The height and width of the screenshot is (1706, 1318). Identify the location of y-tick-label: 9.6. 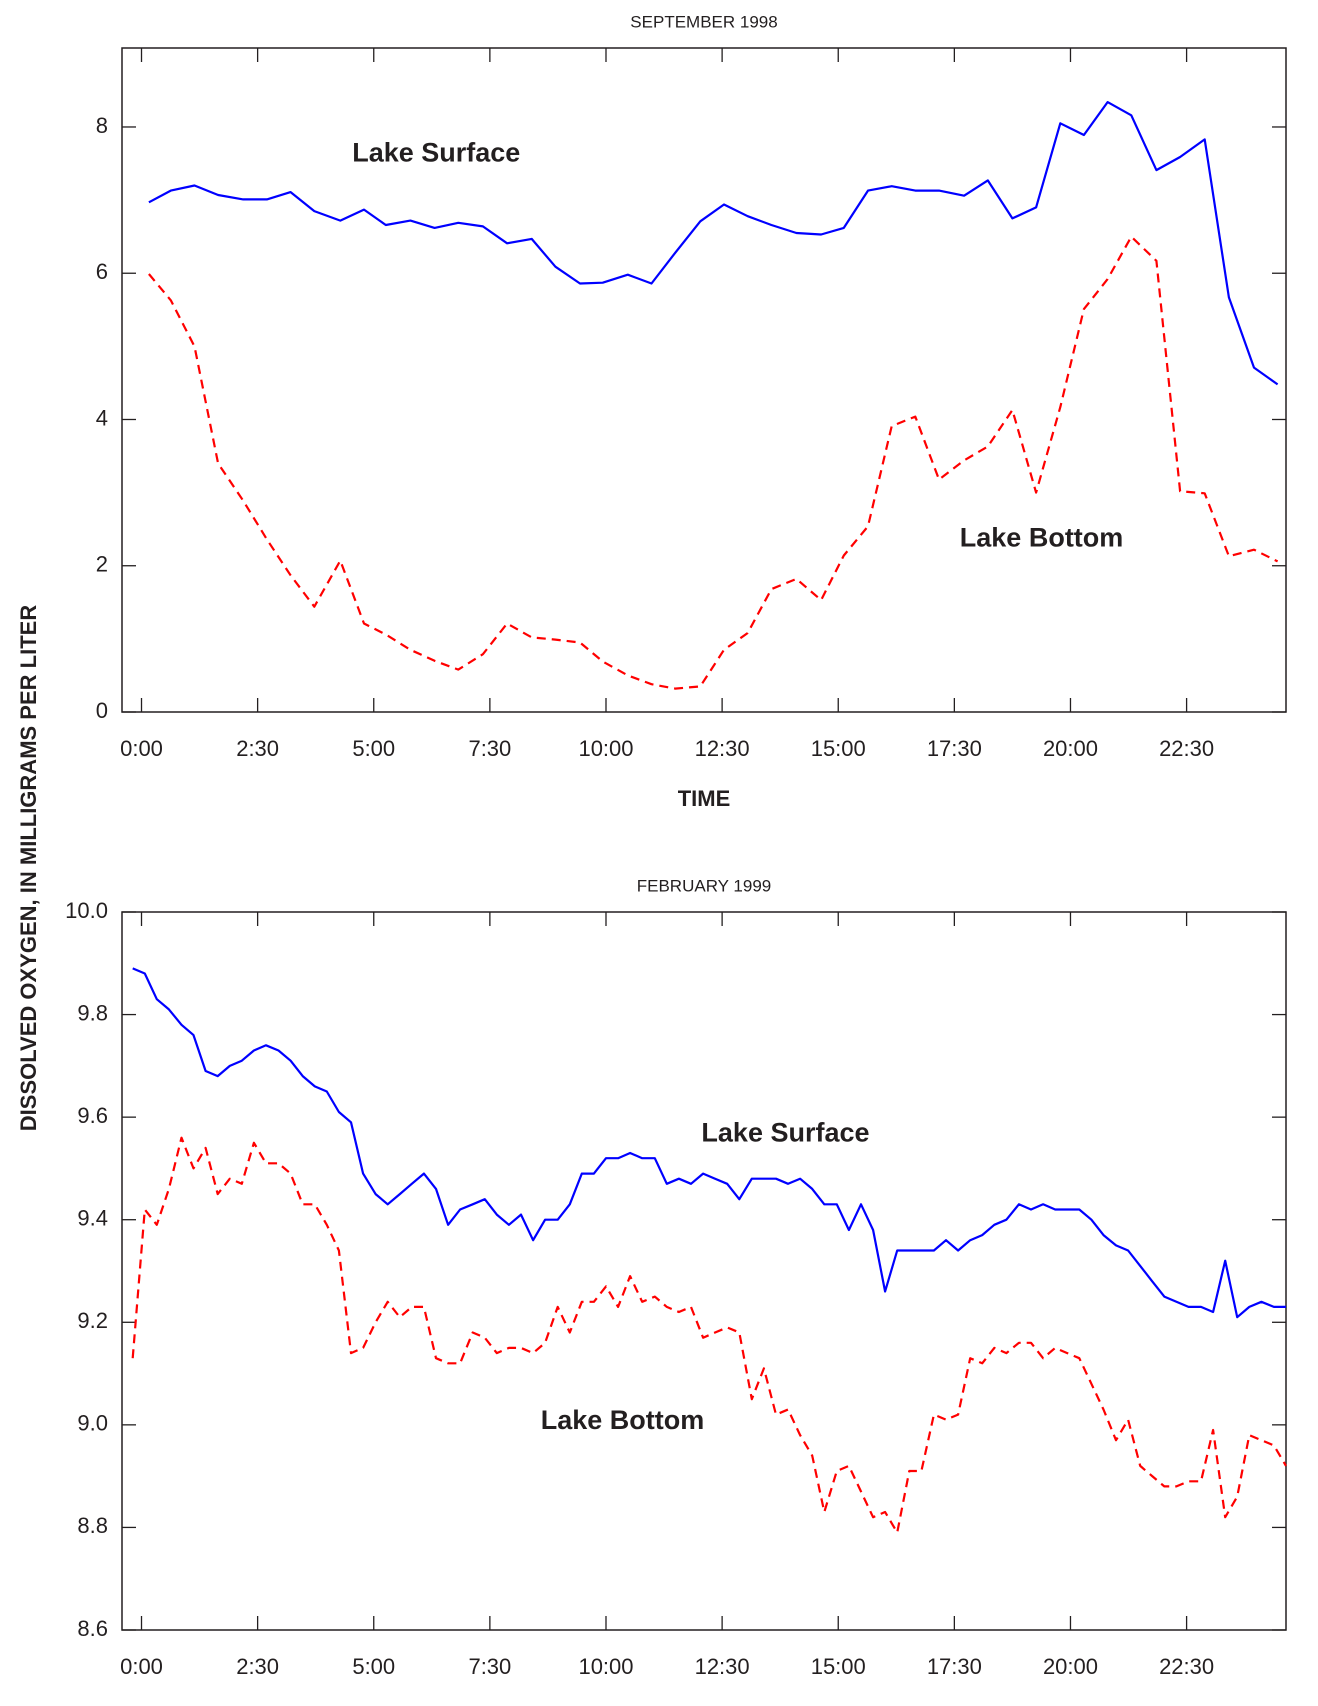
(92, 1115).